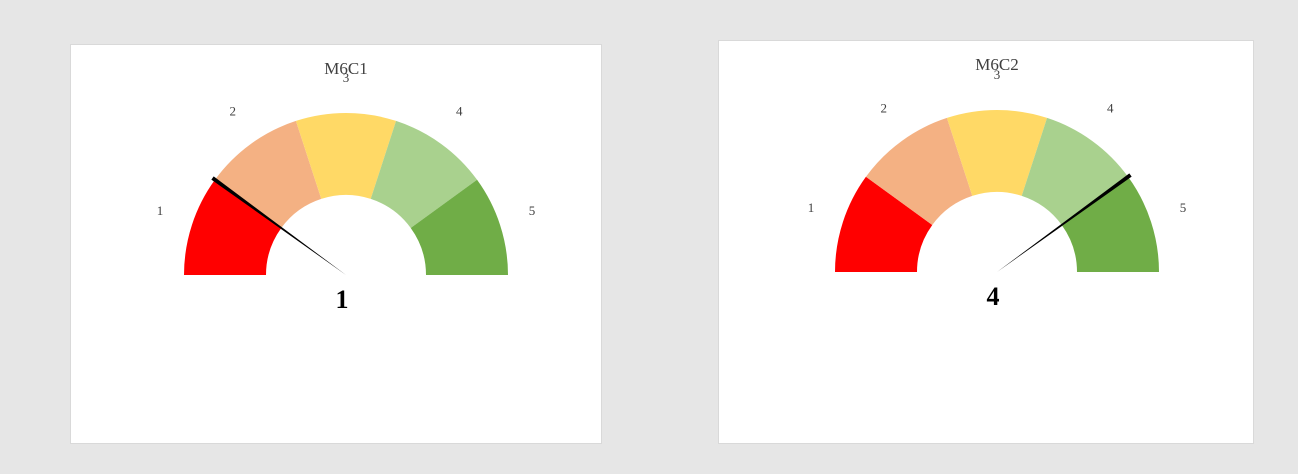 This screenshot has width=1298, height=474. Describe the element at coordinates (996, 64) in the screenshot. I see `chart-title: M6C2` at that location.